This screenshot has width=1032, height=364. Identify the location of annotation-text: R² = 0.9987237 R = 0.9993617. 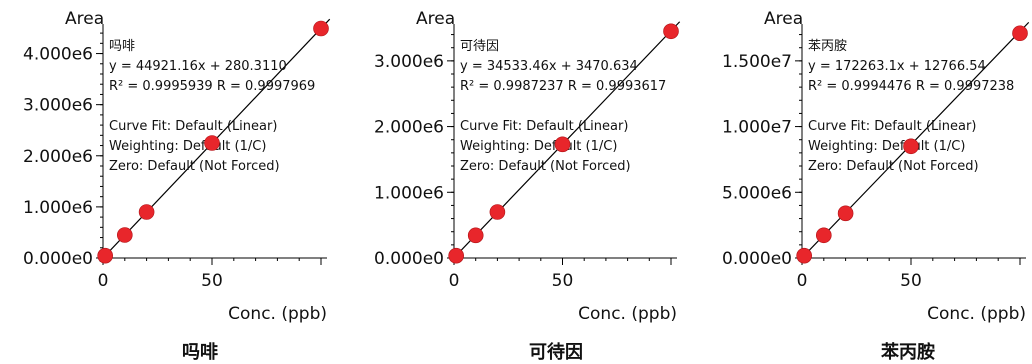
(563, 86).